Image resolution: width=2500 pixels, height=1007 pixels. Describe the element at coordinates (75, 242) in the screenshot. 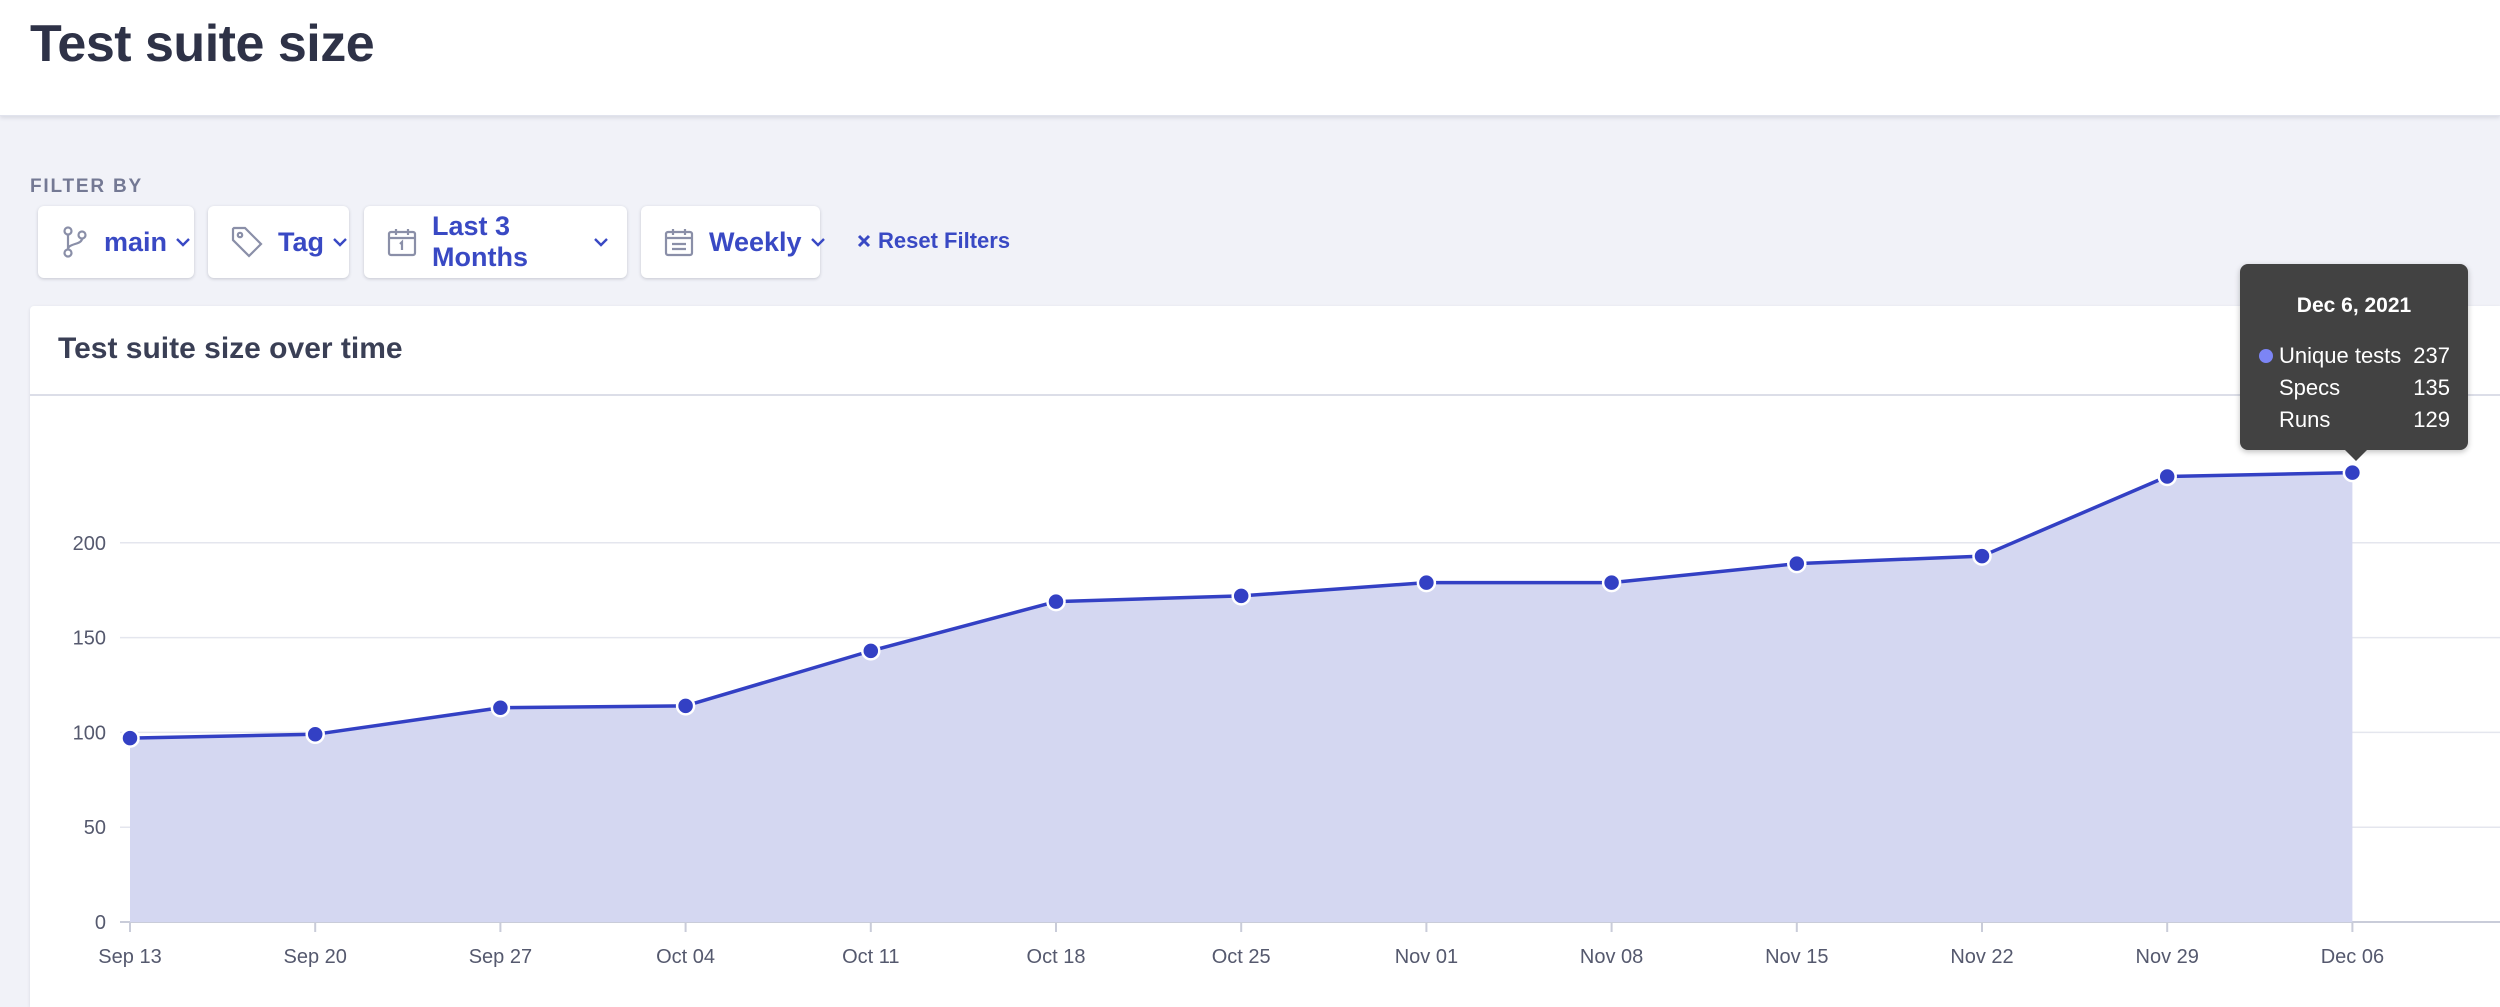

I see `git-branch-icon` at that location.